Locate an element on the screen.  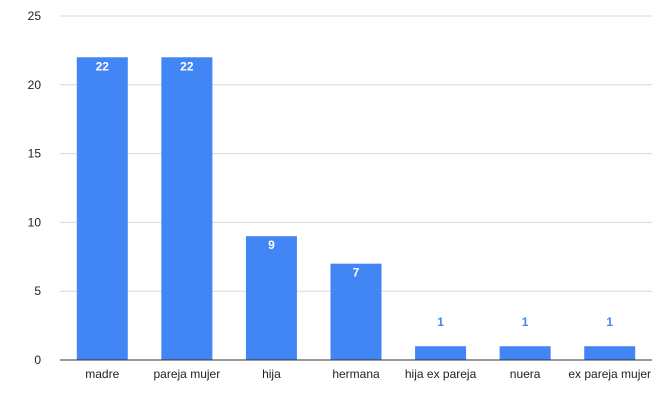
y-tick-label: 20 is located at coordinates (35, 85).